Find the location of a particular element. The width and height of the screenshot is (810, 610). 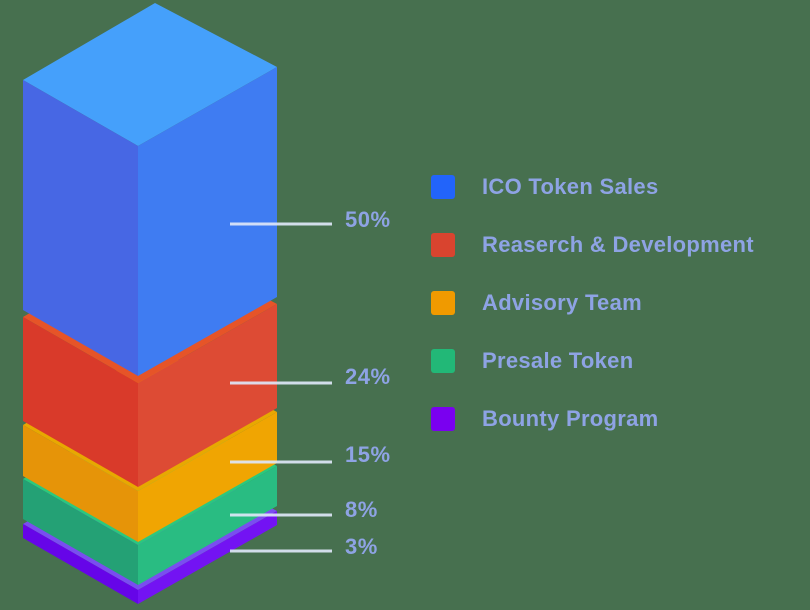

legend-item-presale-token: Presale Token is located at coordinates (532, 360).